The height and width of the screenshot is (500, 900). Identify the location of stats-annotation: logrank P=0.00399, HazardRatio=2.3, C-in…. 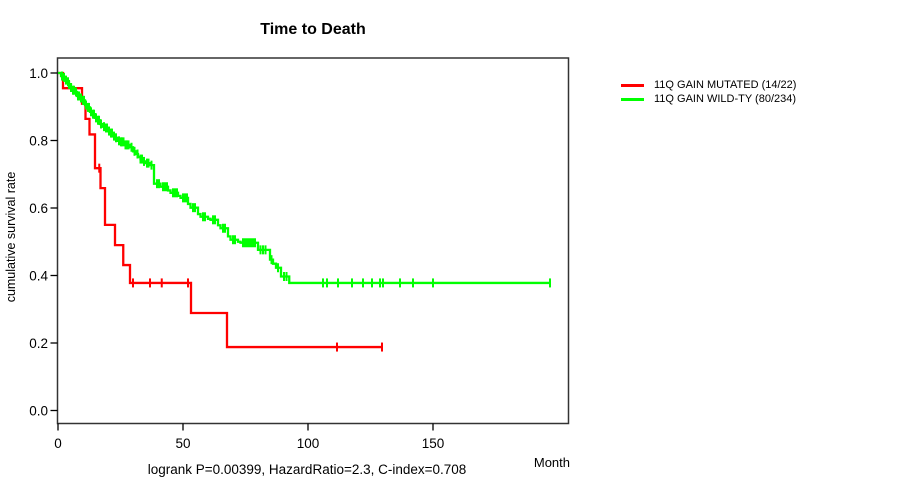
(307, 469).